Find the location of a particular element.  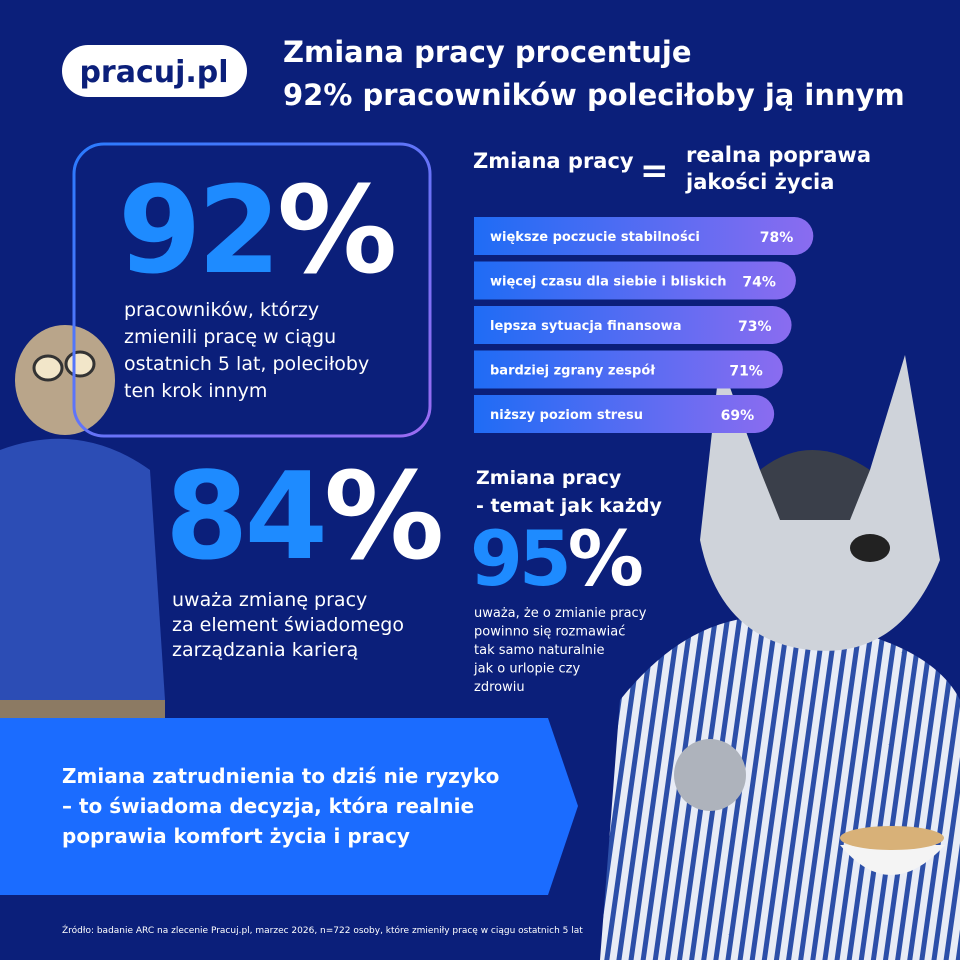

logo-pill is located at coordinates (154, 71).